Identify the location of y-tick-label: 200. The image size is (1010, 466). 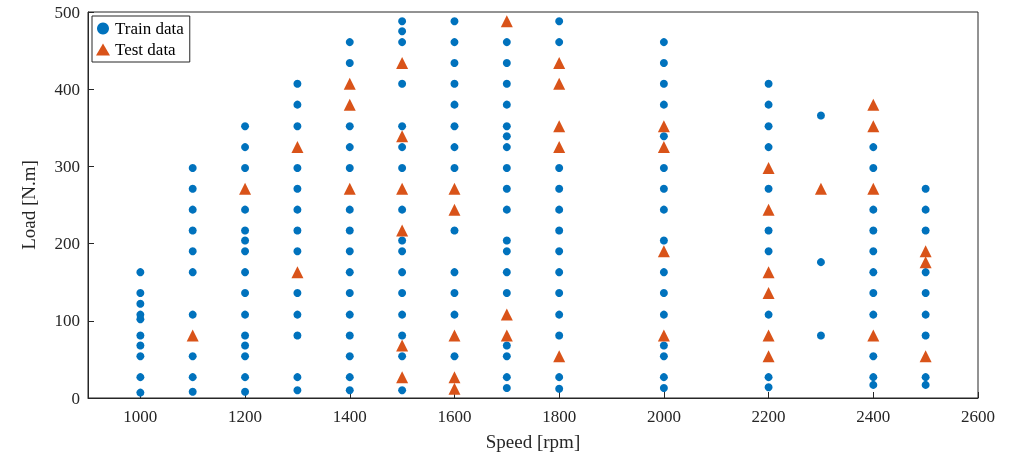
(67, 244).